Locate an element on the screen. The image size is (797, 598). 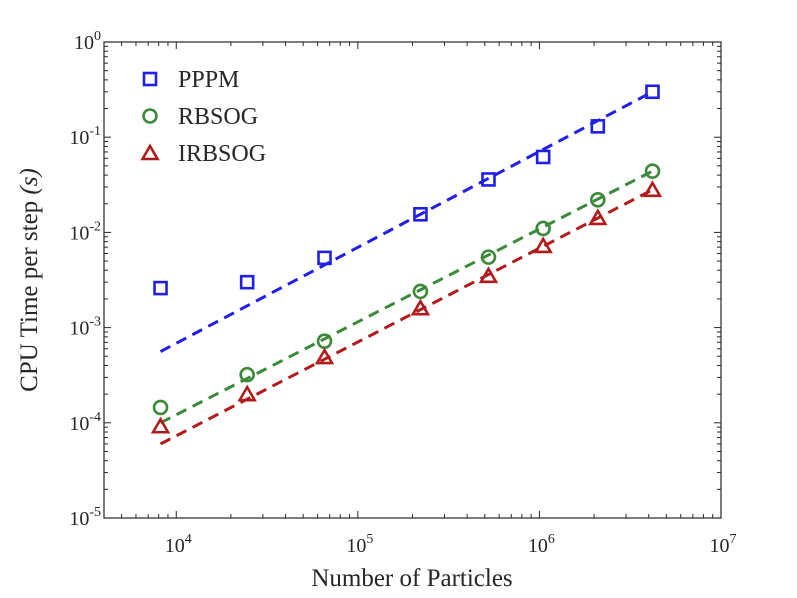
y-tick-label: 10⁻¹ is located at coordinates (85, 136).